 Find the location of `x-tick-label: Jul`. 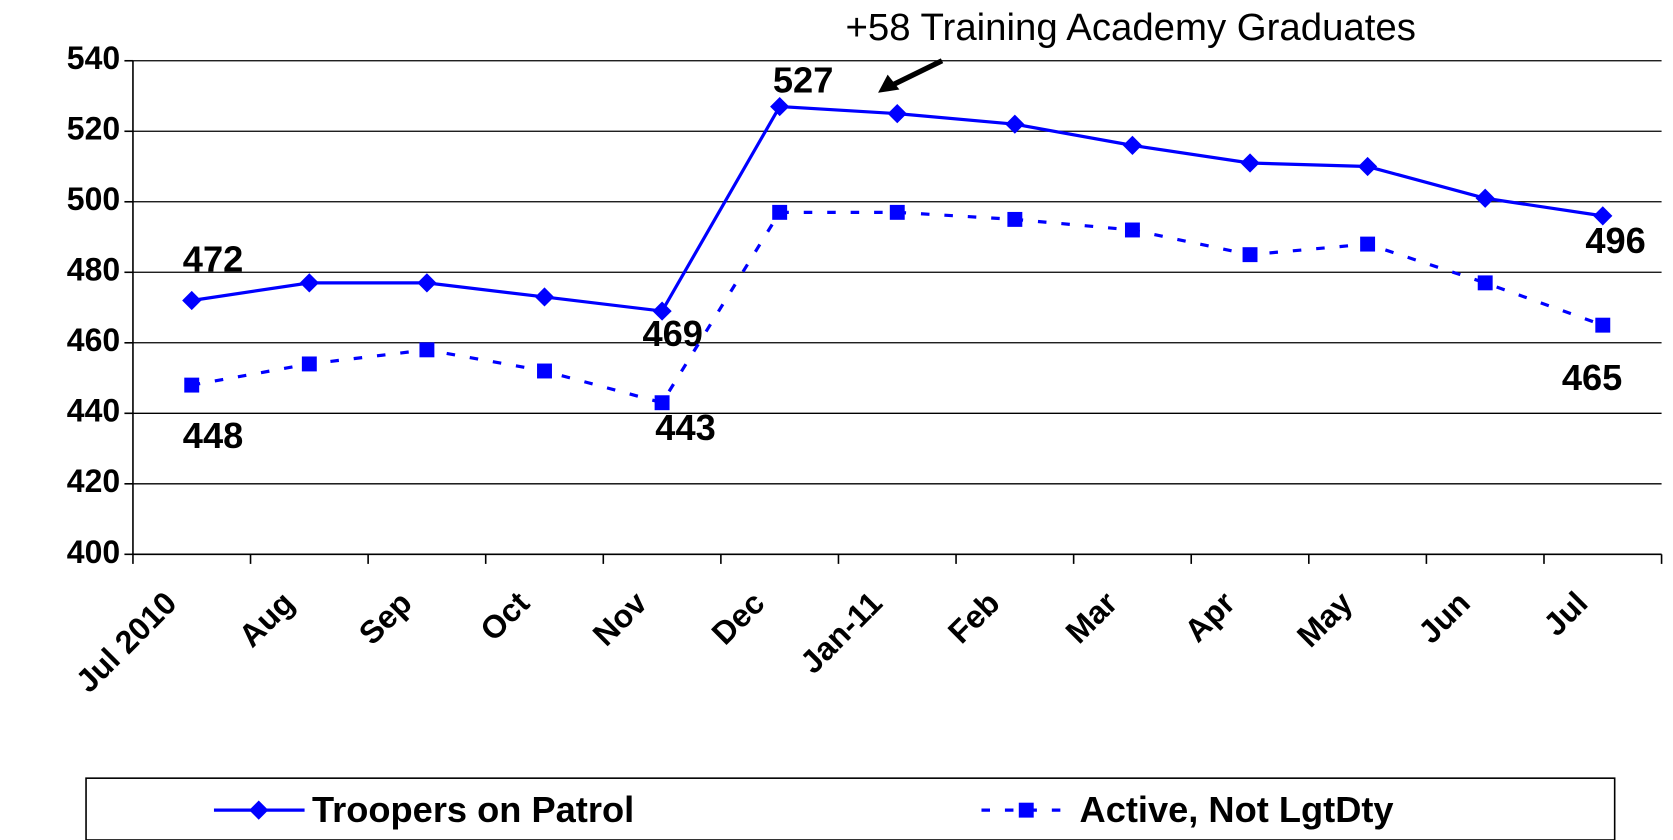

x-tick-label: Jul is located at coordinates (1565, 614).